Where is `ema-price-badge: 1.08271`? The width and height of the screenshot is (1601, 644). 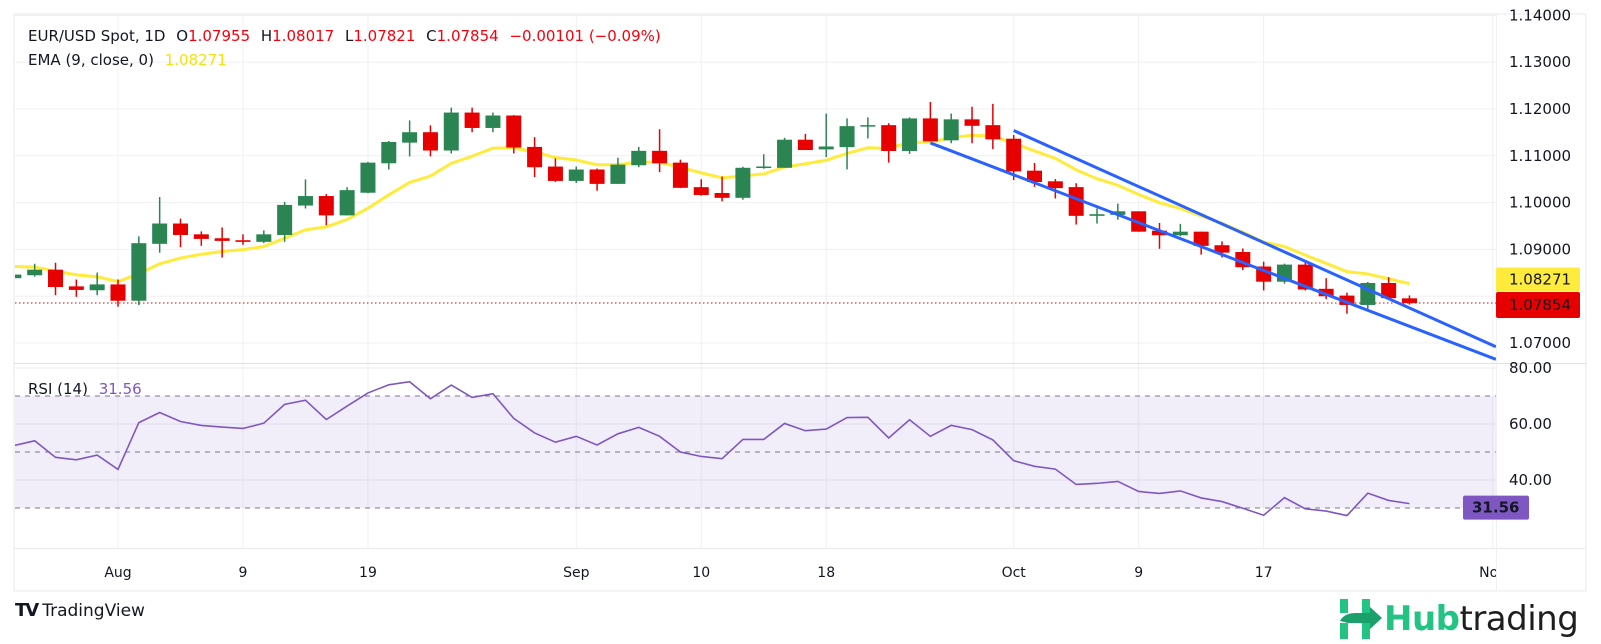 ema-price-badge: 1.08271 is located at coordinates (1538, 279).